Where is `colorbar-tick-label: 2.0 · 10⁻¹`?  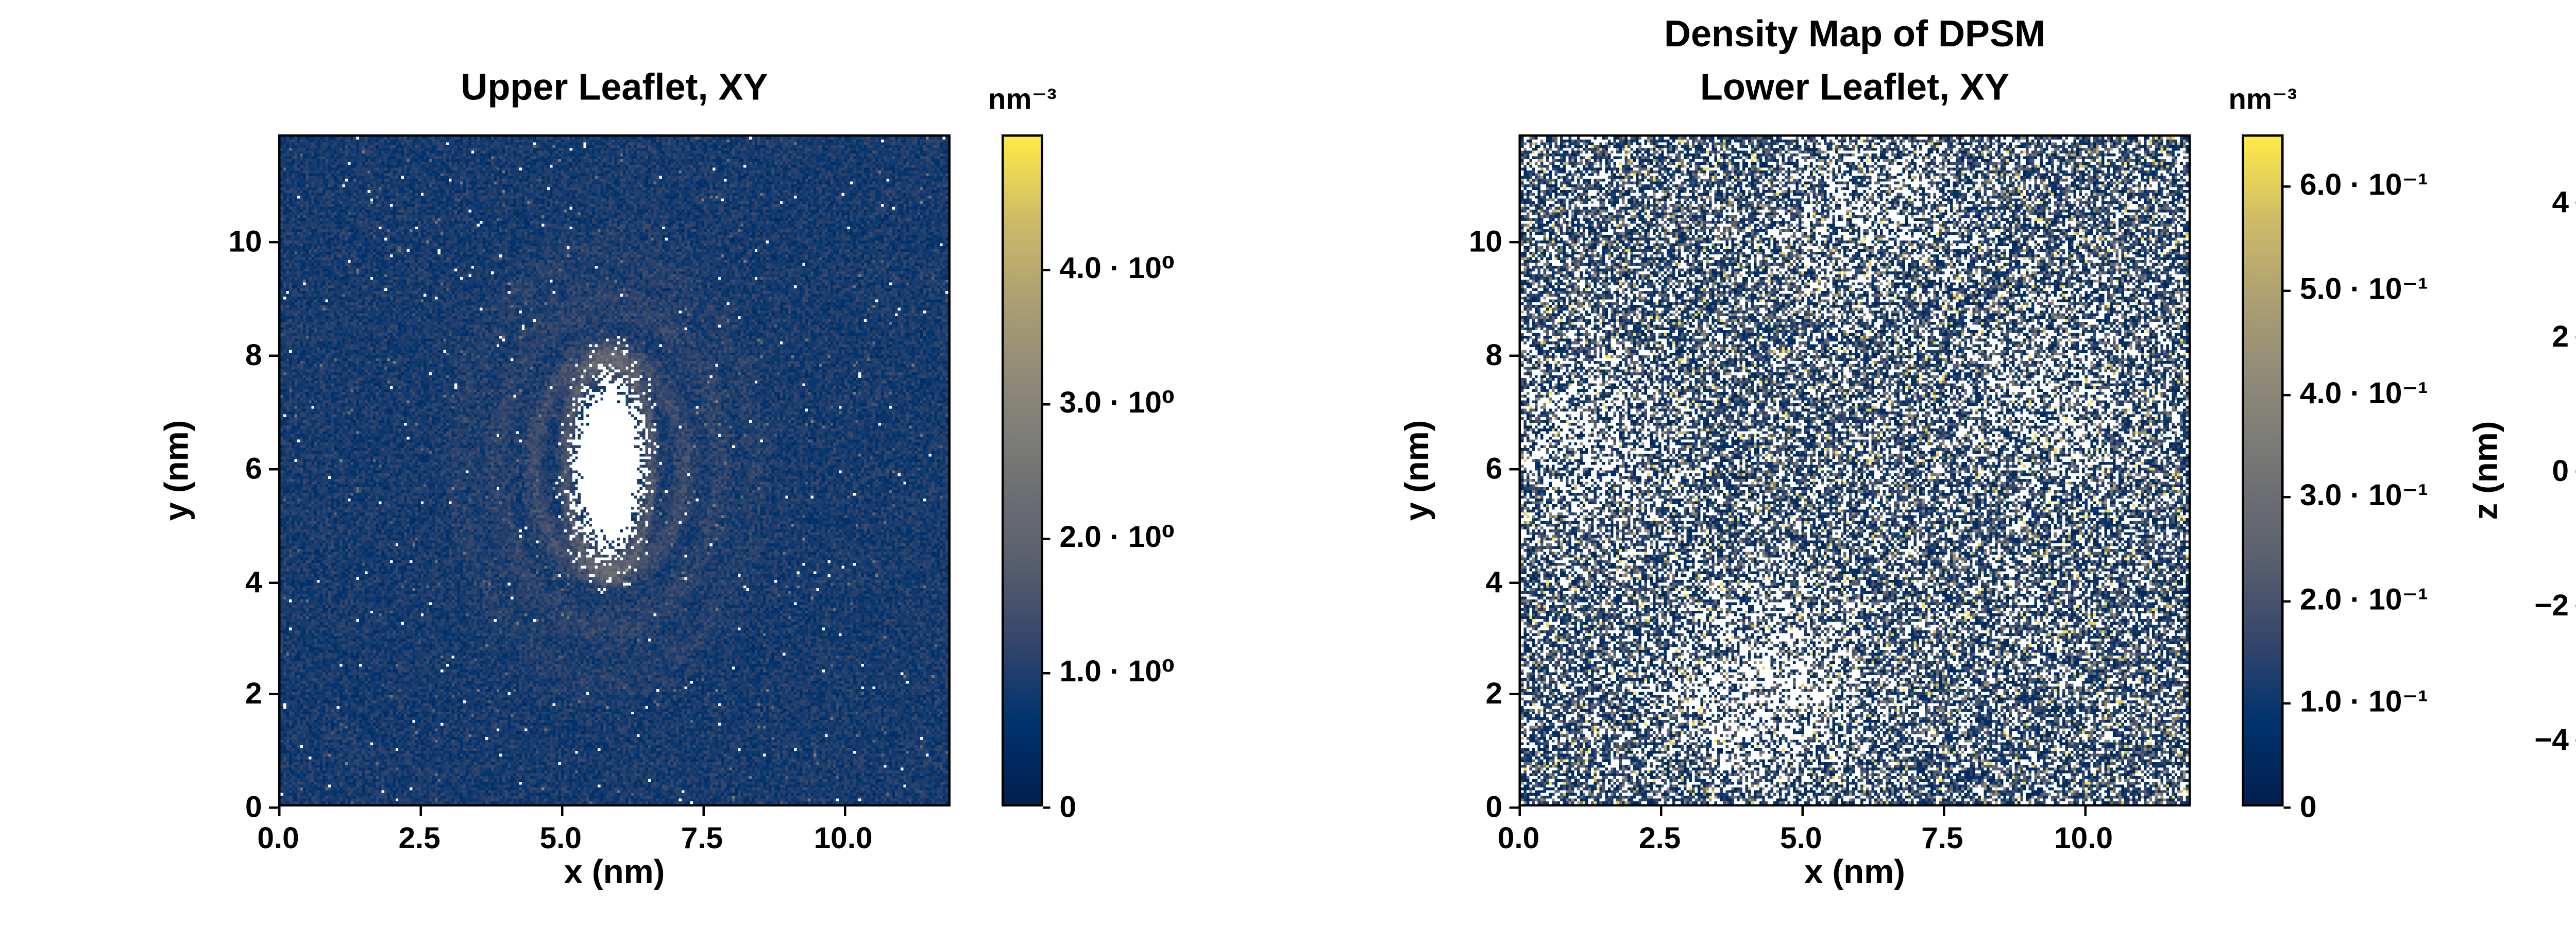 colorbar-tick-label: 2.0 · 10⁻¹ is located at coordinates (2364, 599).